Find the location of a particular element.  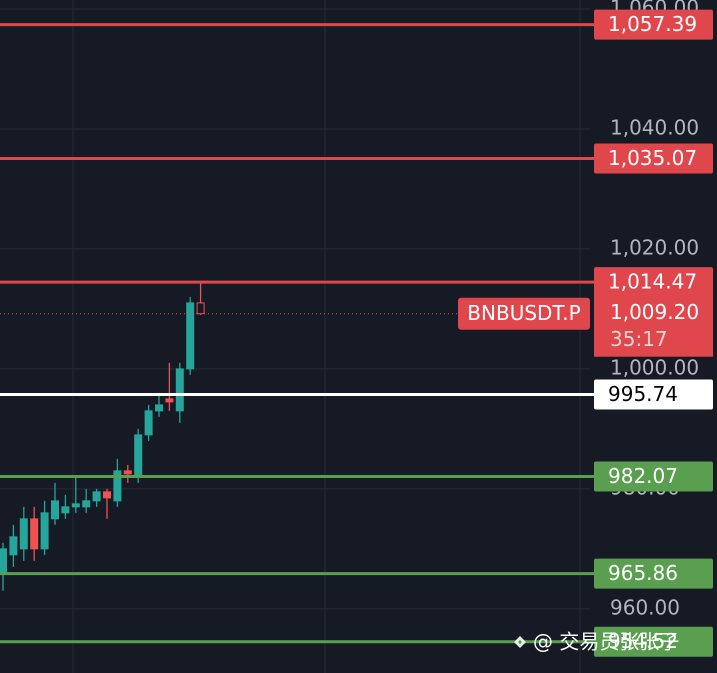

level-label: 1,035.07 is located at coordinates (652, 158).